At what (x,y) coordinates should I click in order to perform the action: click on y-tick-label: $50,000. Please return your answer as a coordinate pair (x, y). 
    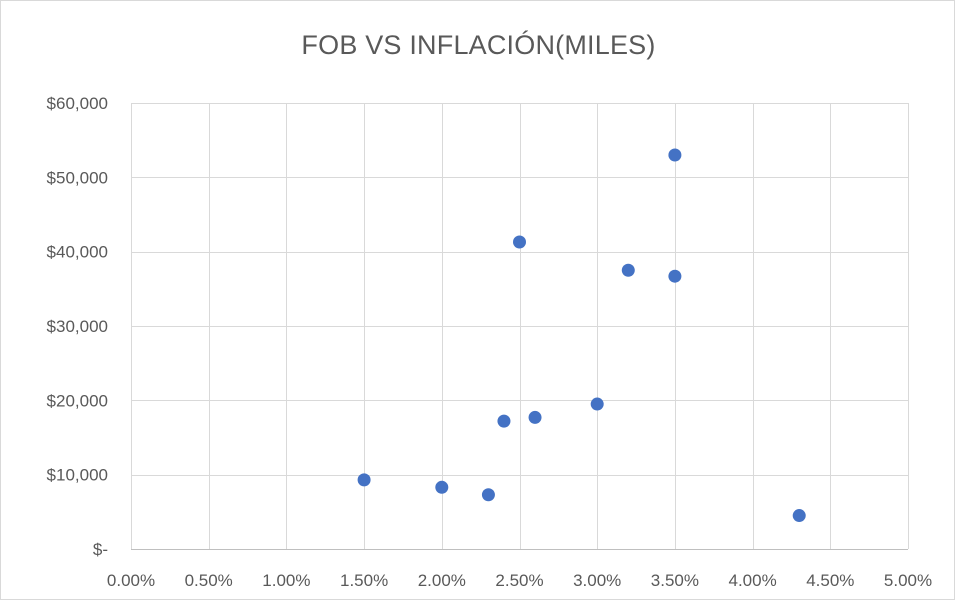
    Looking at the image, I should click on (77, 177).